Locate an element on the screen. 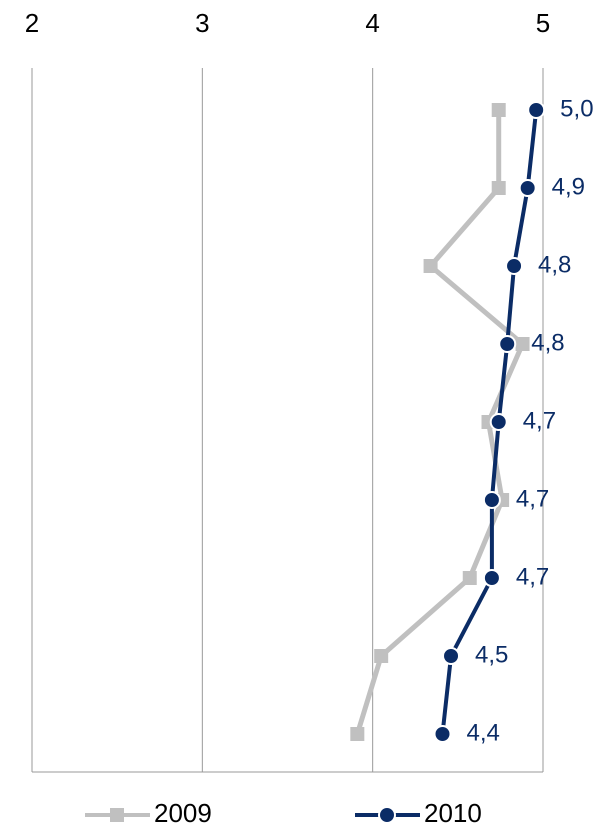 This screenshot has width=605, height=833. data-label: 4,5 is located at coordinates (491, 654).